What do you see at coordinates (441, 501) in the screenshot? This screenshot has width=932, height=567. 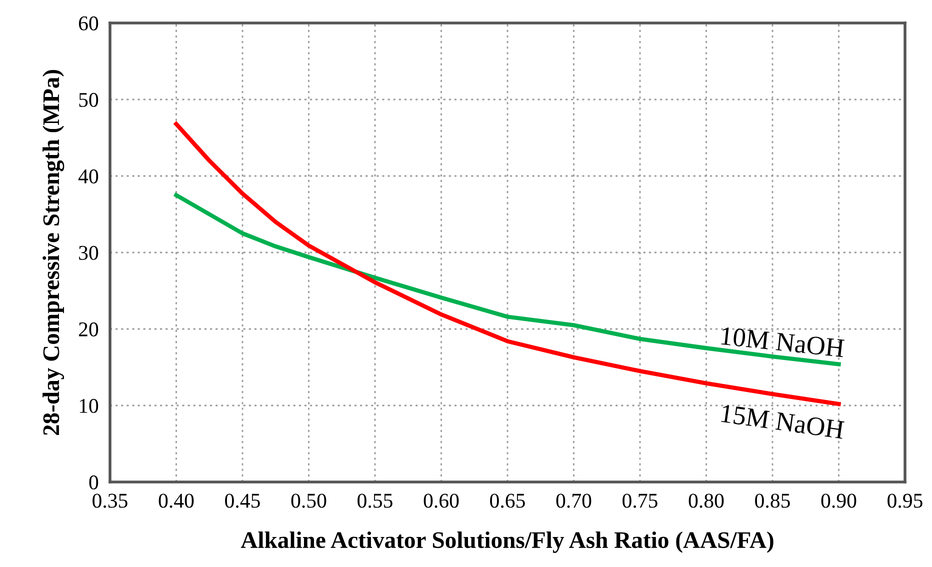 I see `x-tick-label: 0.60` at bounding box center [441, 501].